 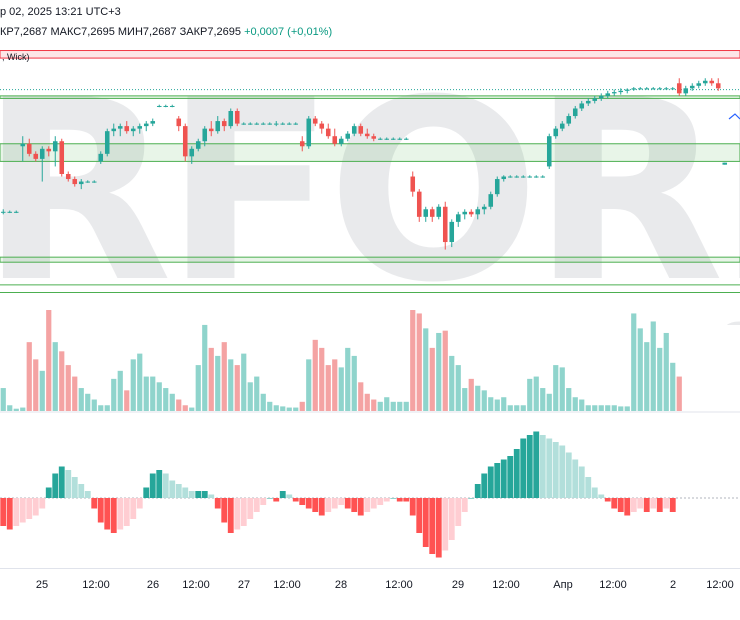 I want to click on x-axis-label: 12:00, so click(x=720, y=585).